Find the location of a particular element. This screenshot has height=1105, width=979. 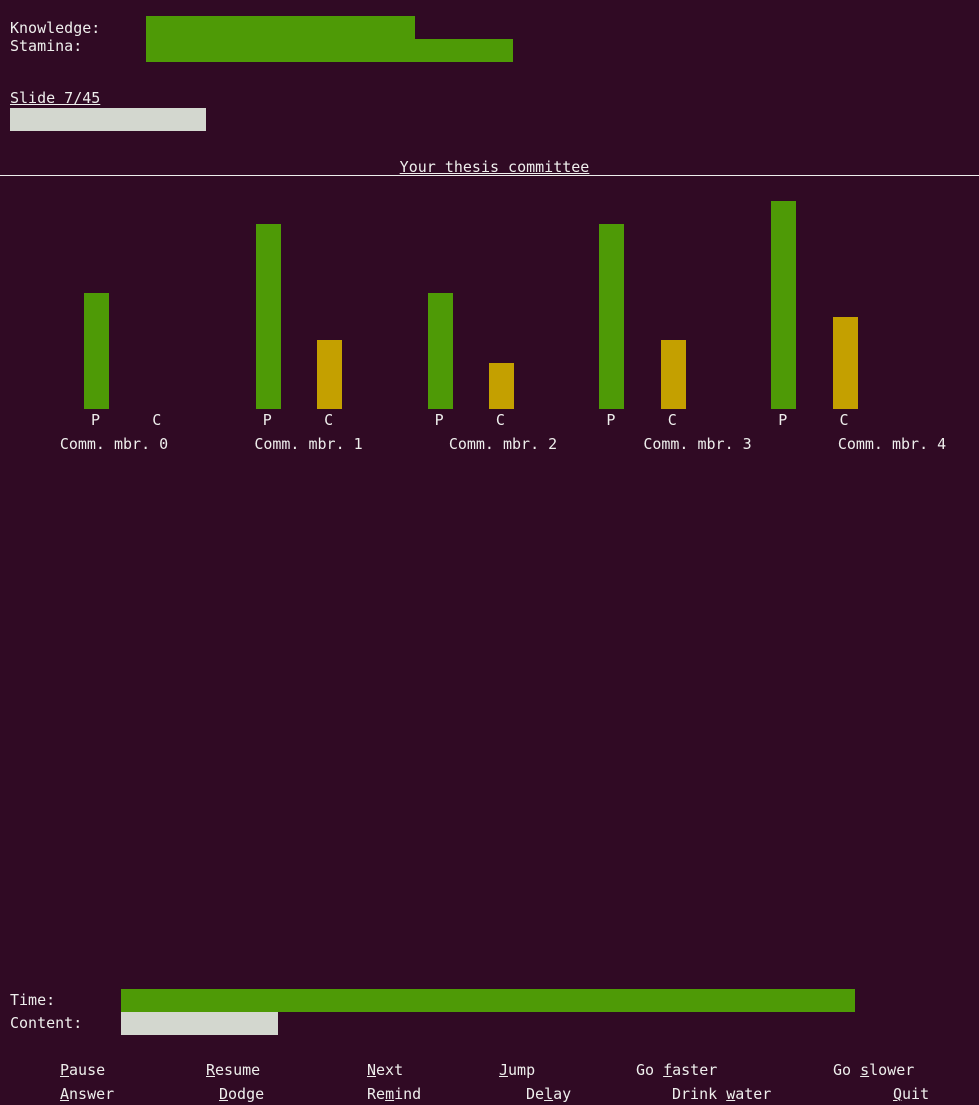

stamina-label: Stamina: is located at coordinates (46, 46).